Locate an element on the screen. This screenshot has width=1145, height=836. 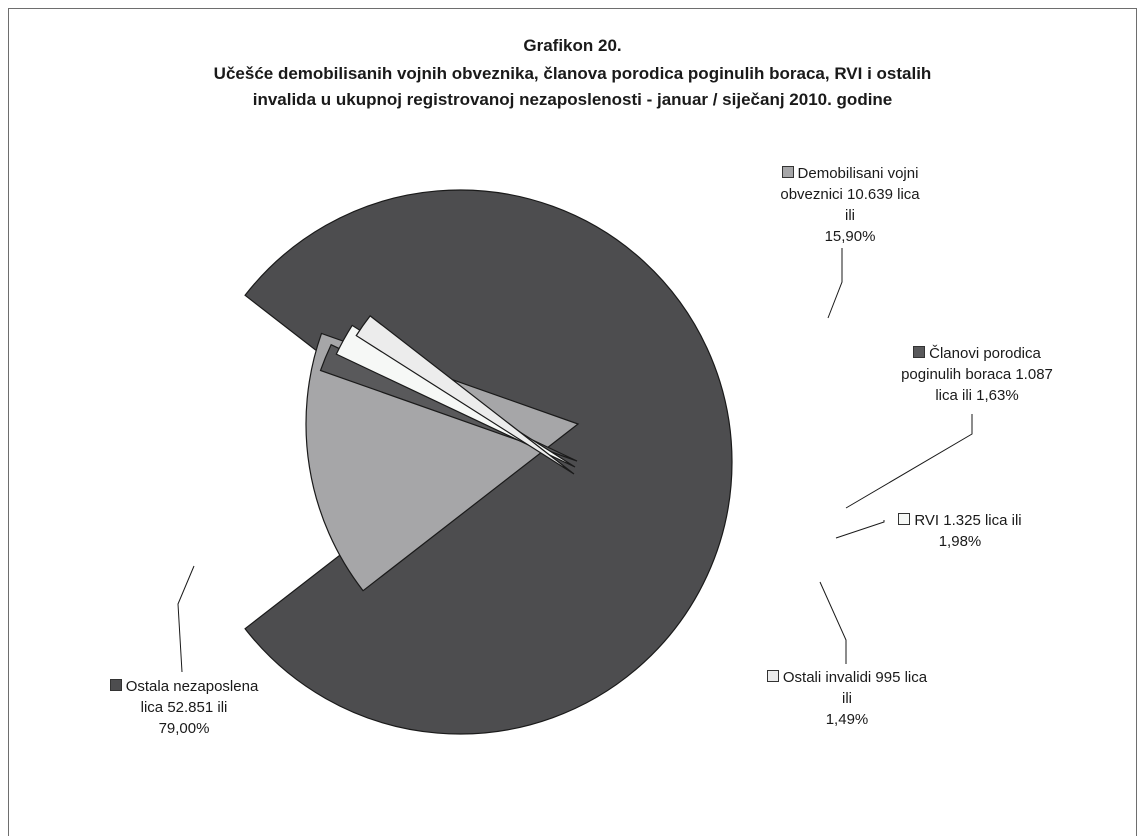
leader-clanovi is located at coordinates (909, 461).